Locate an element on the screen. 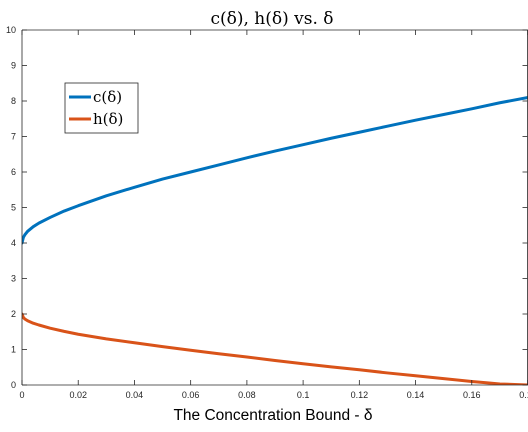 This screenshot has height=432, width=528. x-tick-label: 0.16 is located at coordinates (472, 395).